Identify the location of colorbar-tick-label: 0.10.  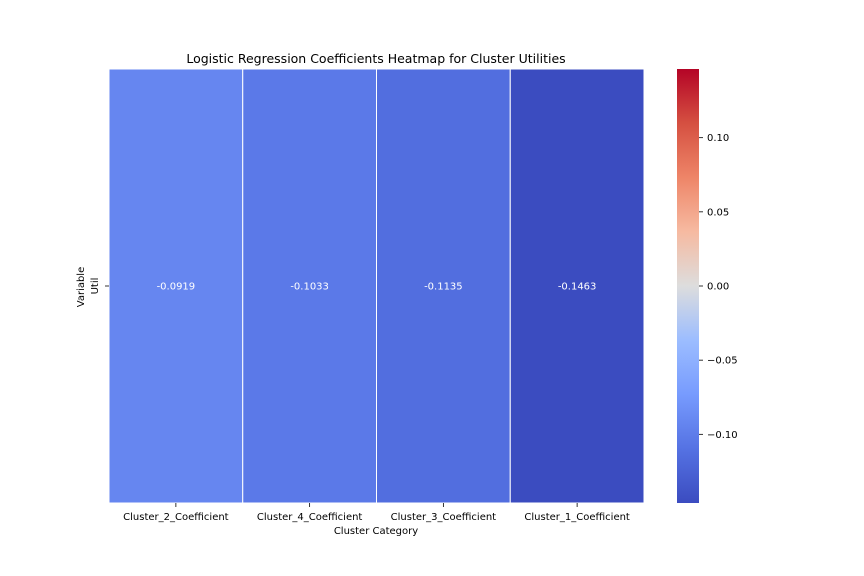
(718, 138).